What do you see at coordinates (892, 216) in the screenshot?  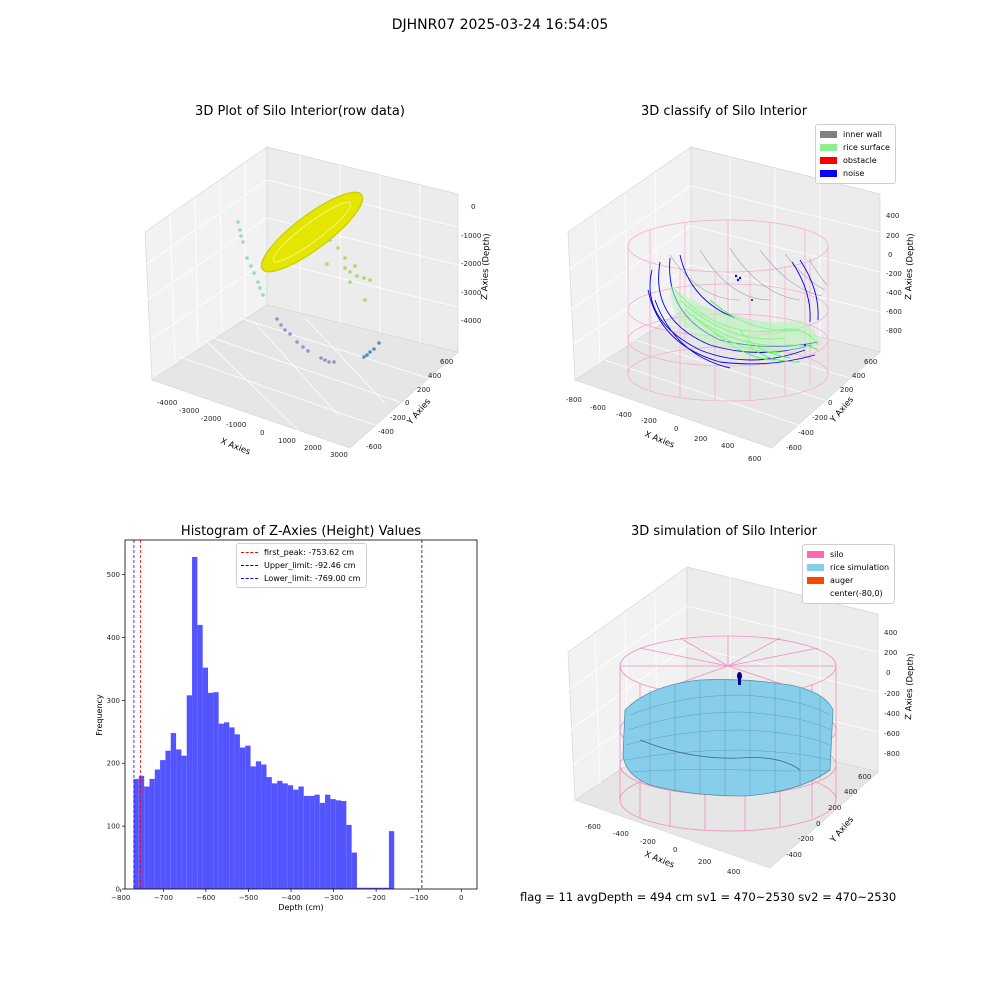 I see `z-tick-label: 400` at bounding box center [892, 216].